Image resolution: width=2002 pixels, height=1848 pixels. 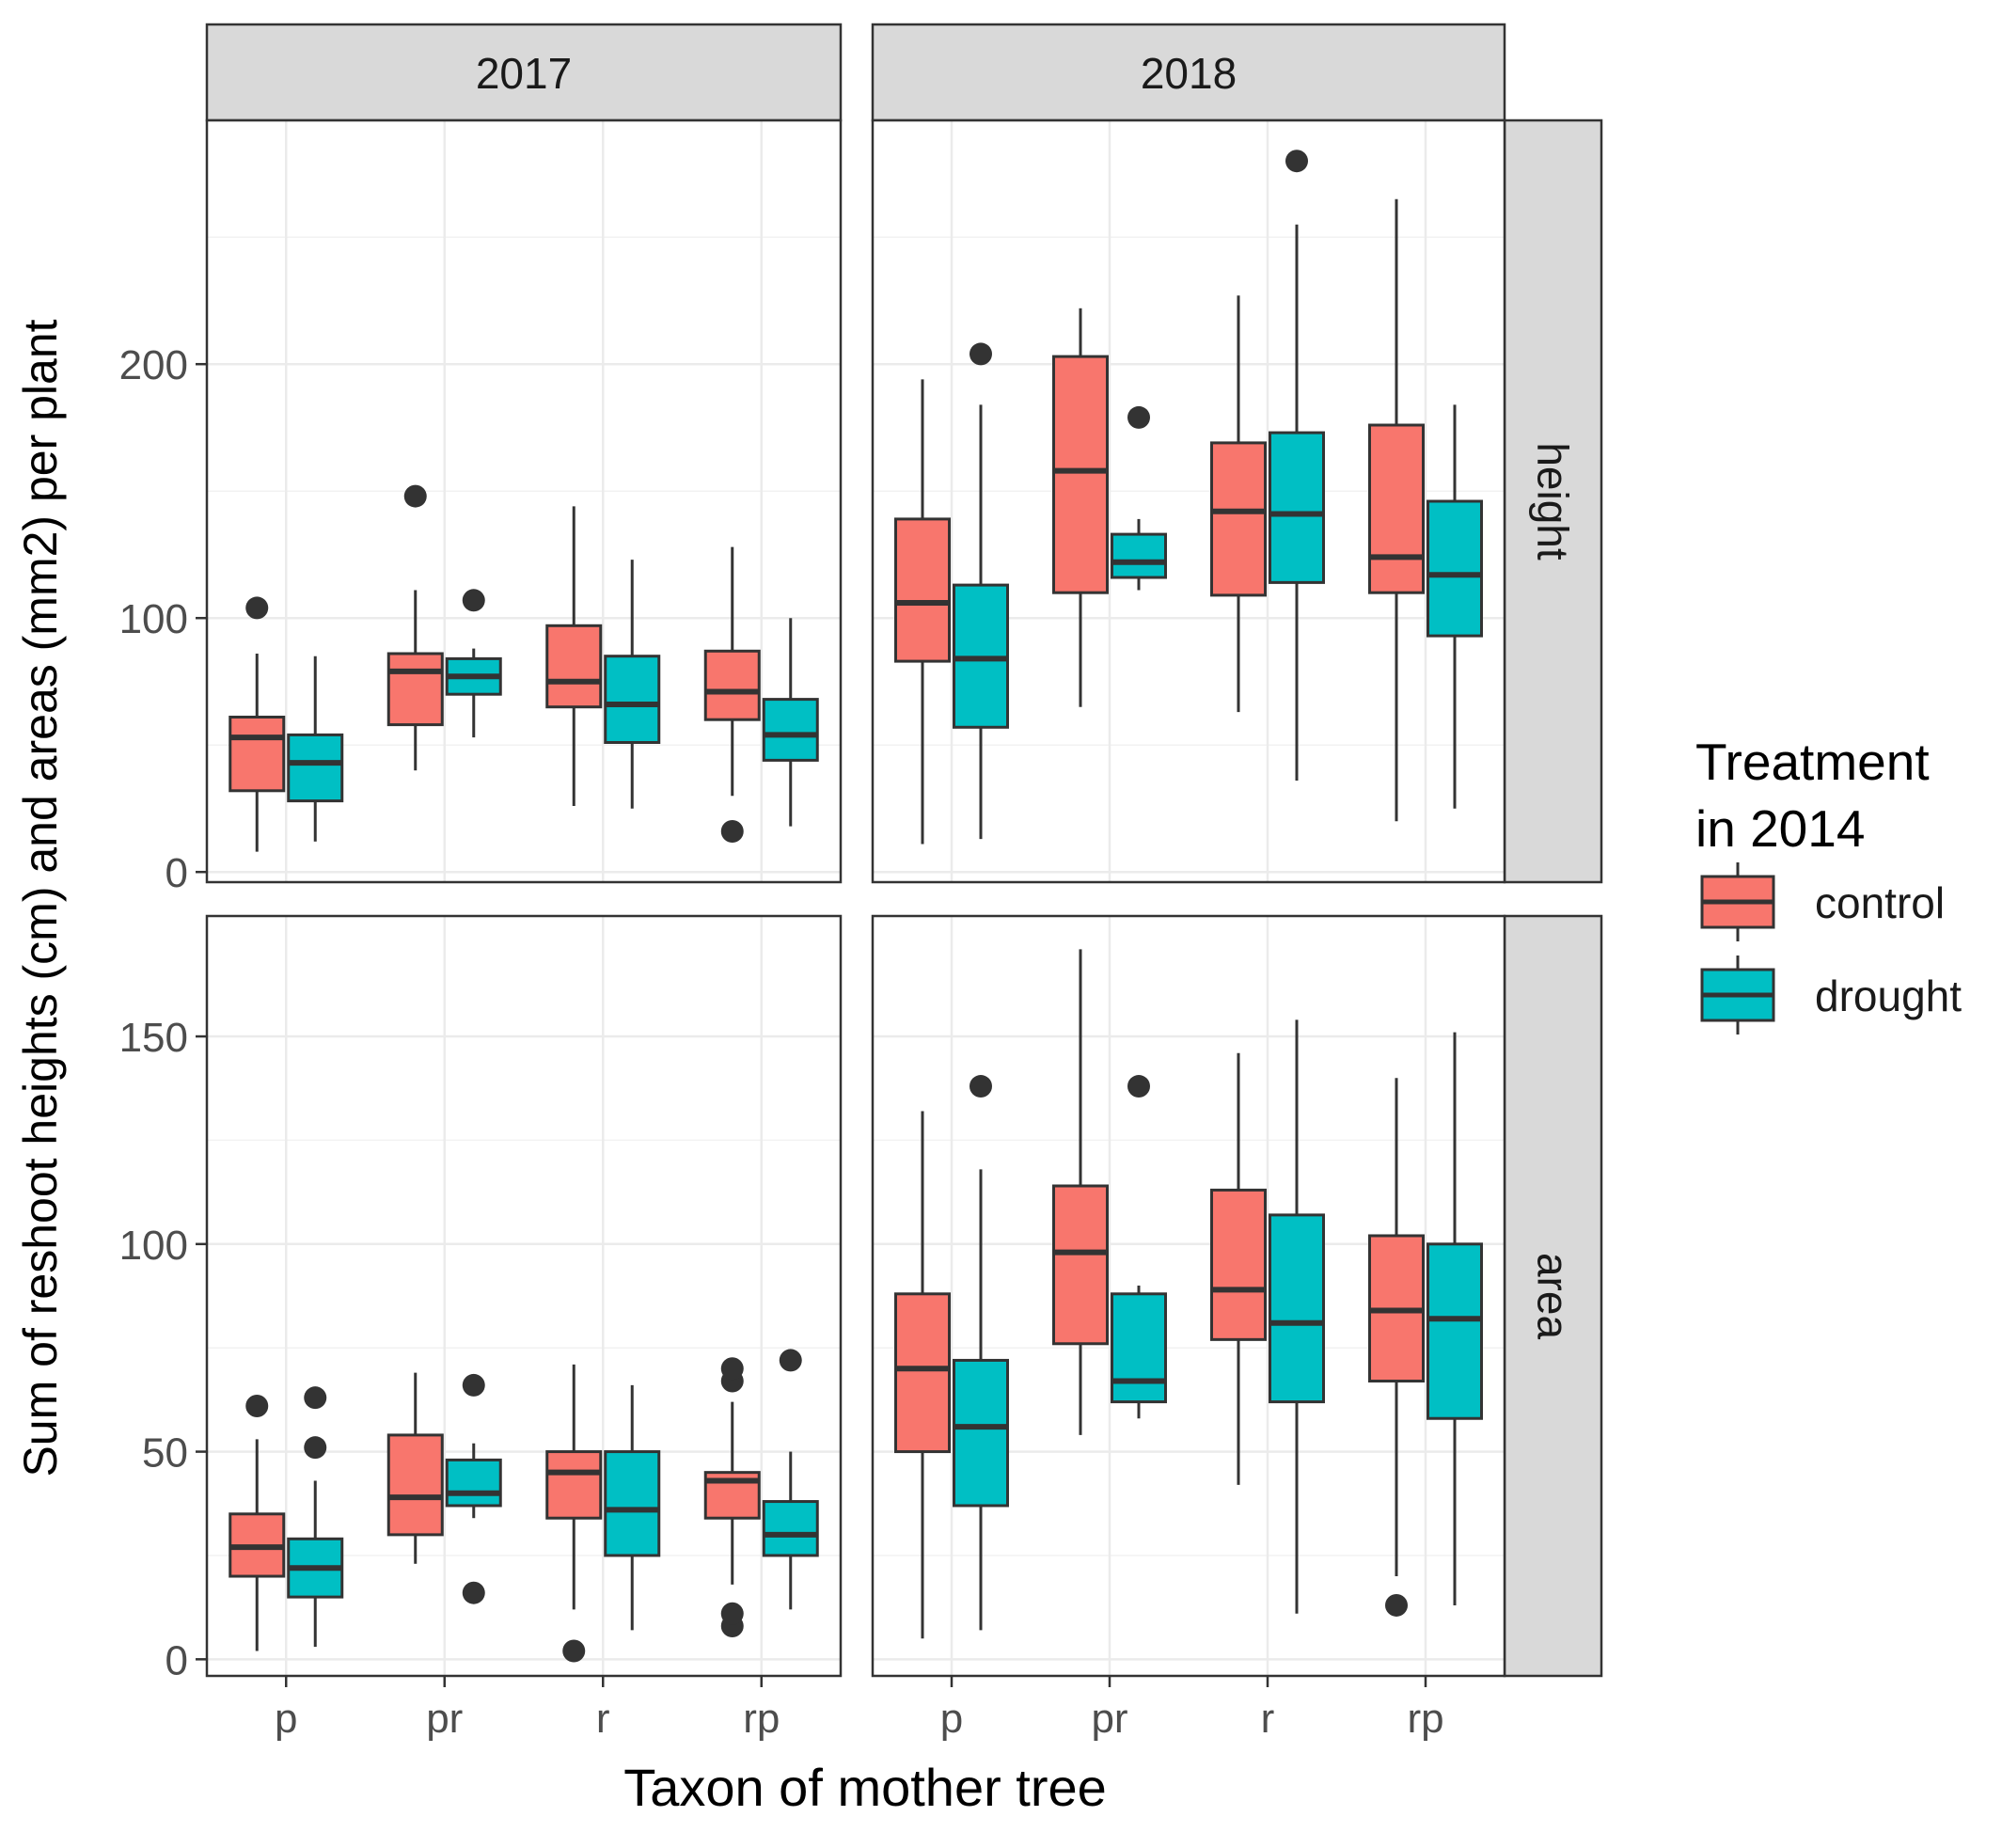 What do you see at coordinates (1812, 762) in the screenshot?
I see `legend-title-line1: Treatment` at bounding box center [1812, 762].